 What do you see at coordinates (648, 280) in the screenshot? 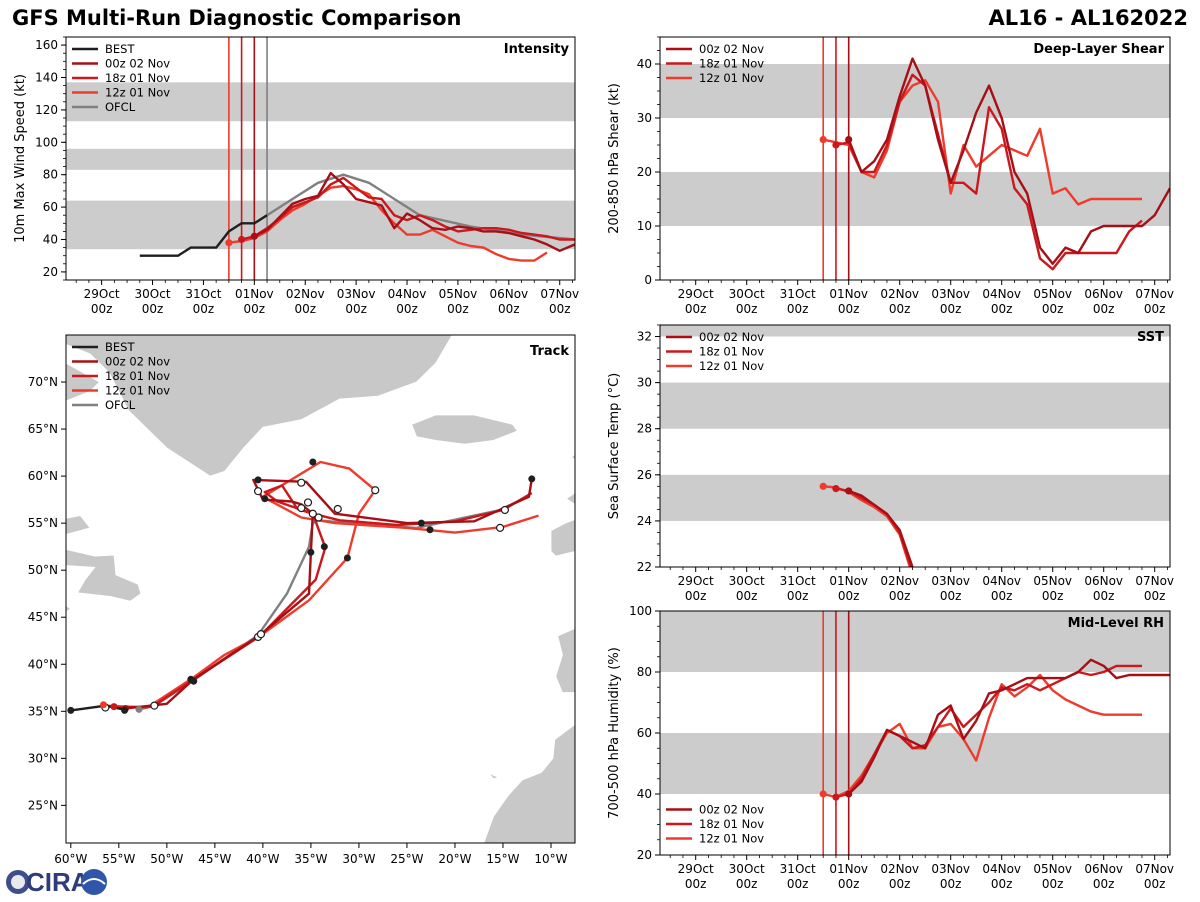
I see `y-tick-label: 0` at bounding box center [648, 280].